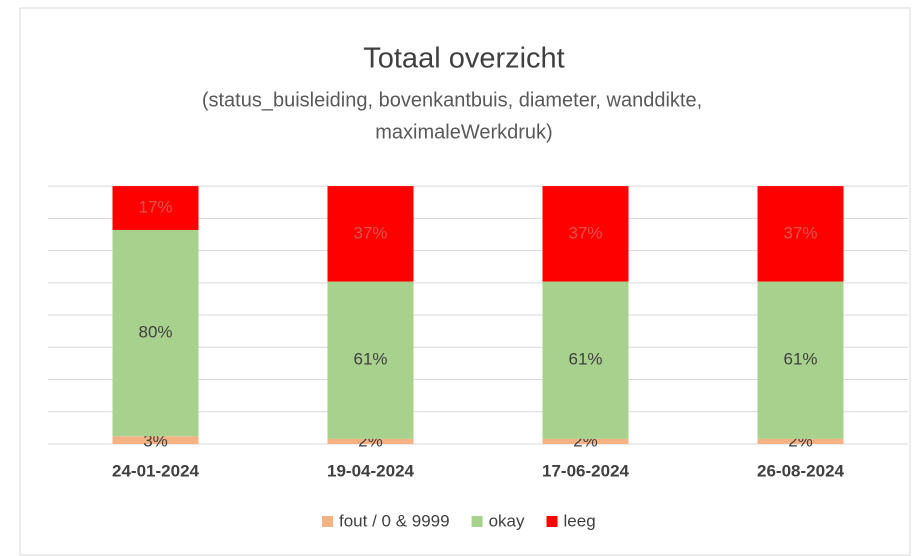  I want to click on x-tick-label: 17-06-2024, so click(586, 470).